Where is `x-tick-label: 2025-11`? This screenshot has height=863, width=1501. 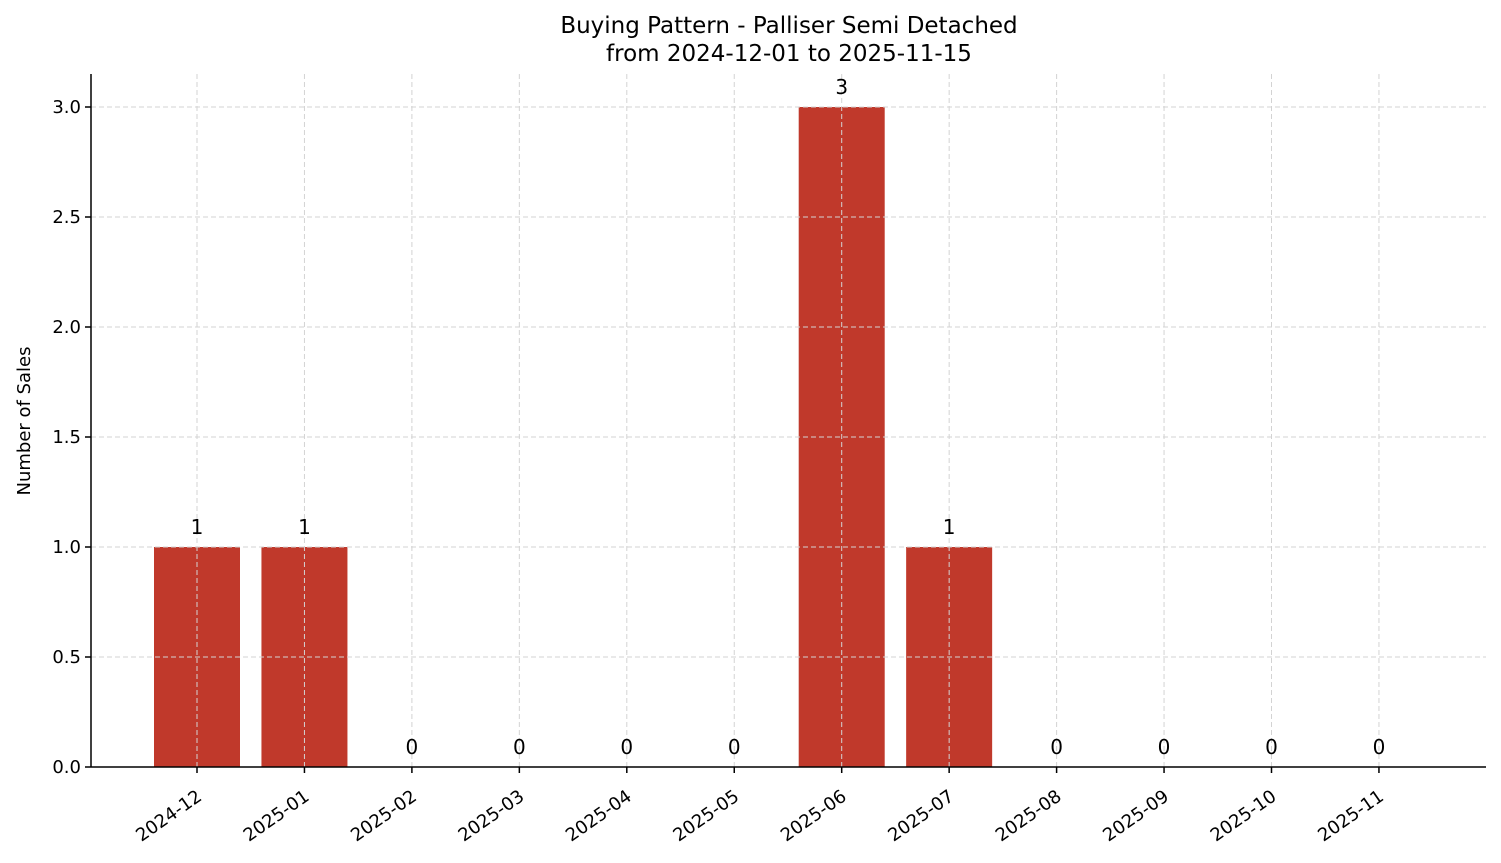
x-tick-label: 2025-11 is located at coordinates (1351, 816).